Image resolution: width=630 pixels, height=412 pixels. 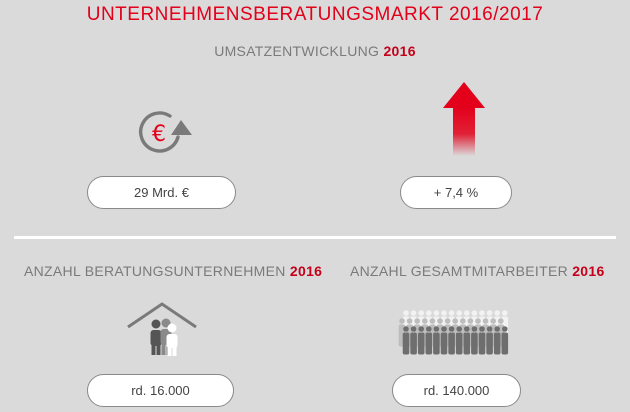 I want to click on page-title: UNTERNEHMENSBERATUNGSMARKT 2016/2017, so click(x=315, y=14).